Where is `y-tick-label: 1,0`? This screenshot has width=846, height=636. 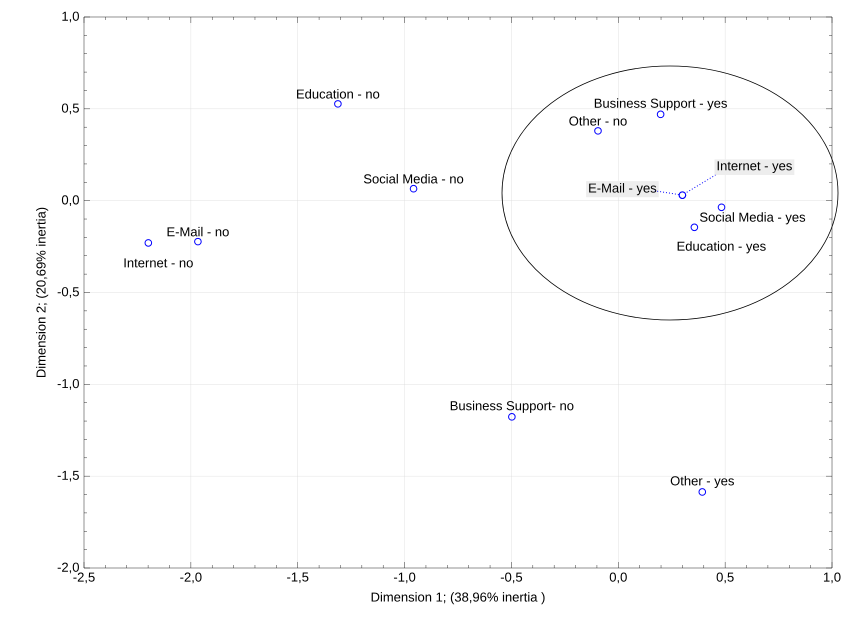
y-tick-label: 1,0 is located at coordinates (70, 17).